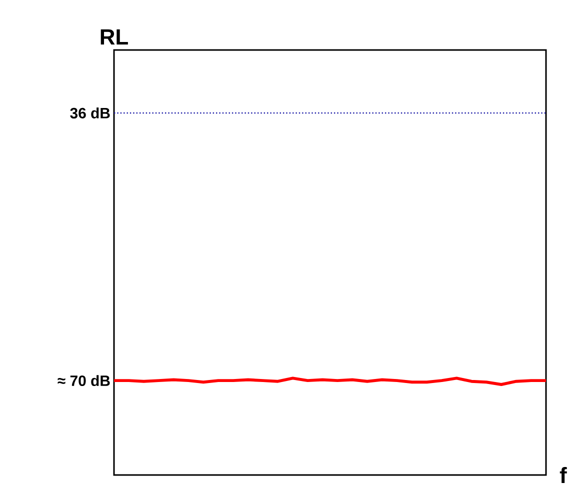 This screenshot has width=578, height=489. I want to click on y-tick-label: ≈ 70 dB, so click(84, 380).